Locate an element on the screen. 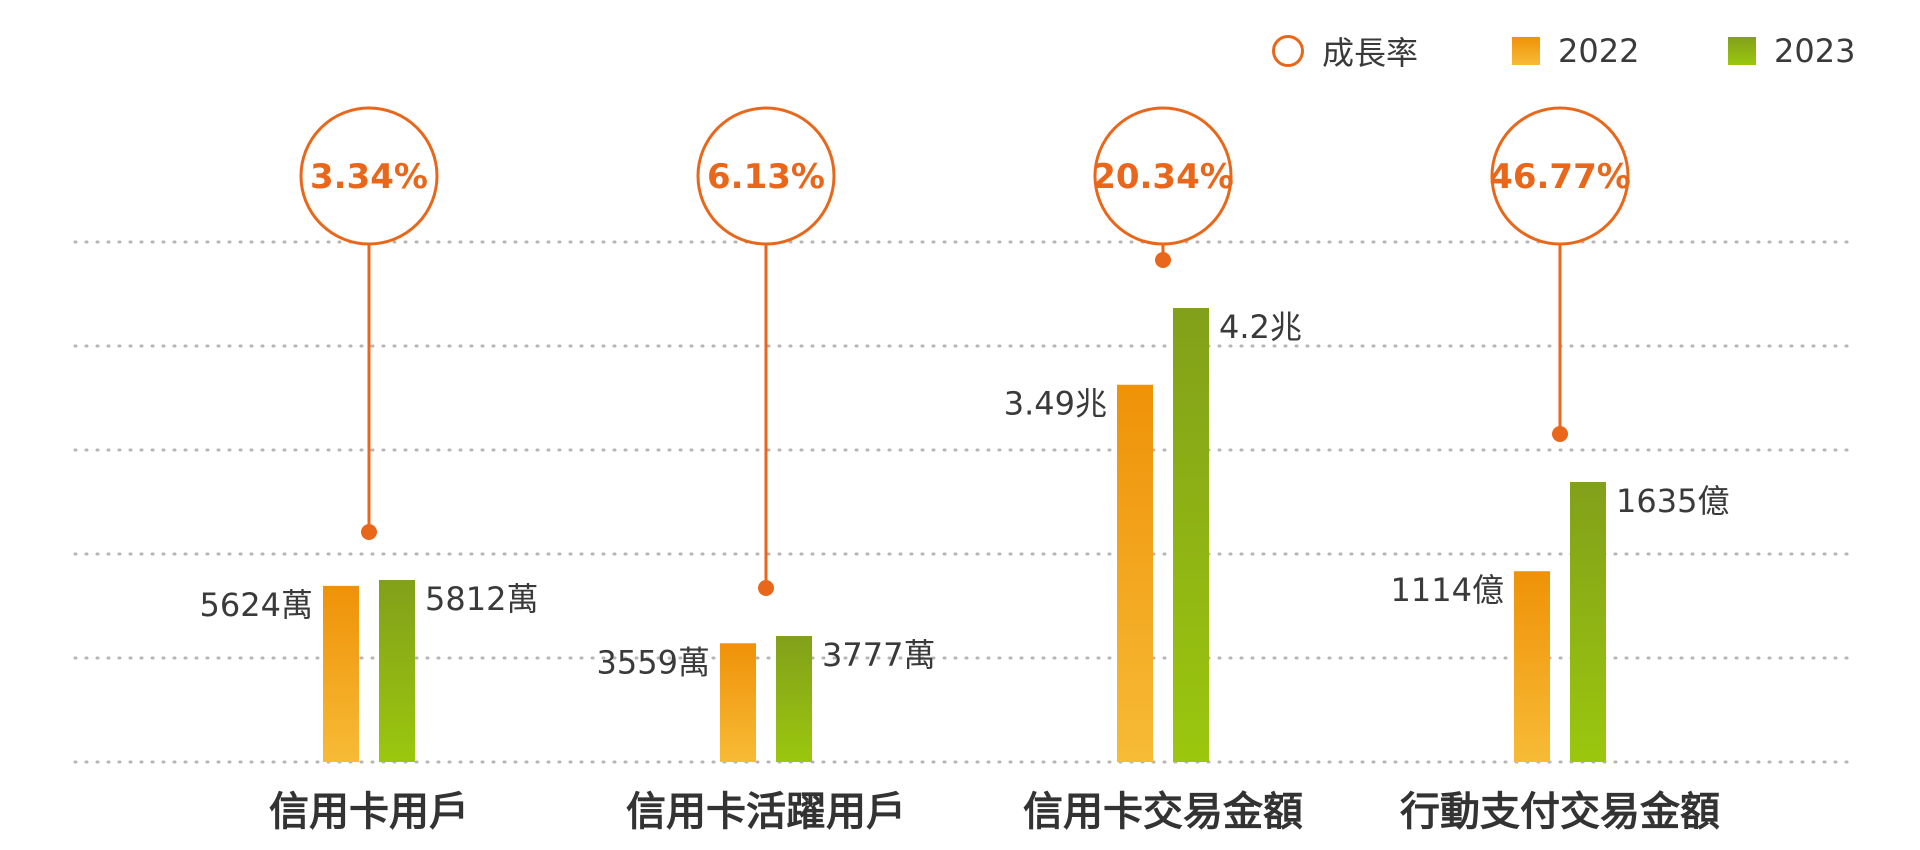  legend-label-2023: 2023 is located at coordinates (1815, 51).